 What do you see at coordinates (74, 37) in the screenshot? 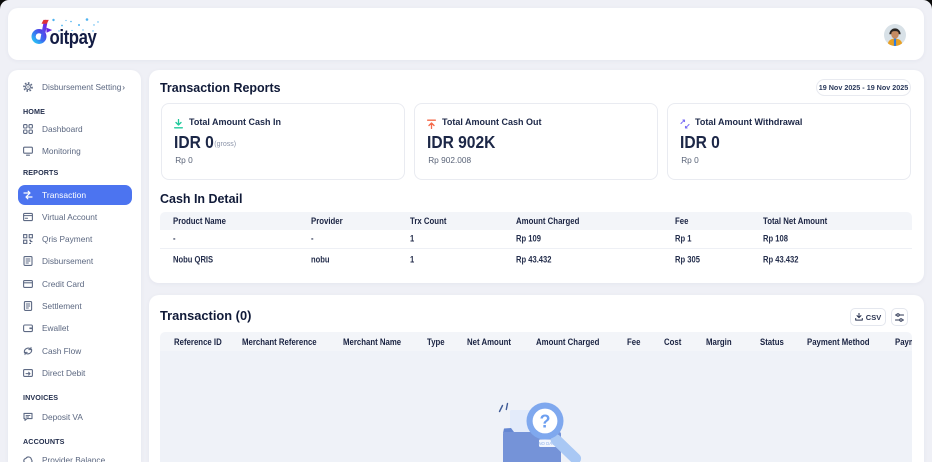
I see `svg-text: oitpay` at bounding box center [74, 37].